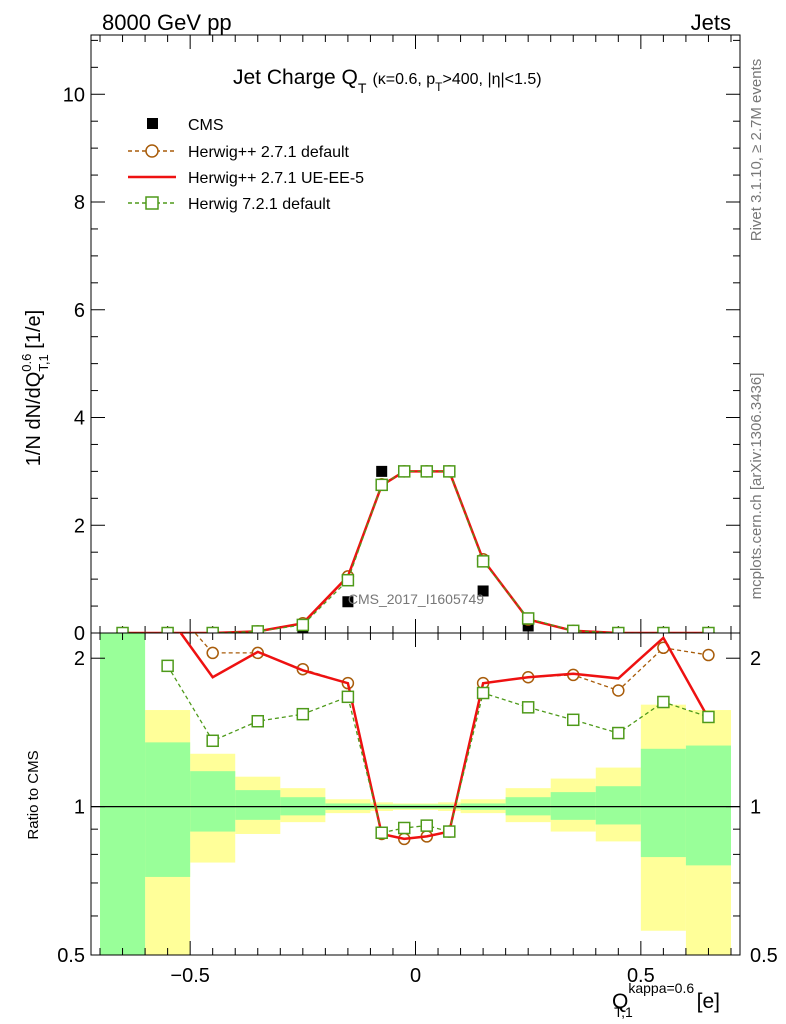 Image resolution: width=786 pixels, height=1024 pixels. What do you see at coordinates (403, 79) in the screenshot?
I see `chart-title-details: (κ=0.6, p` at bounding box center [403, 79].